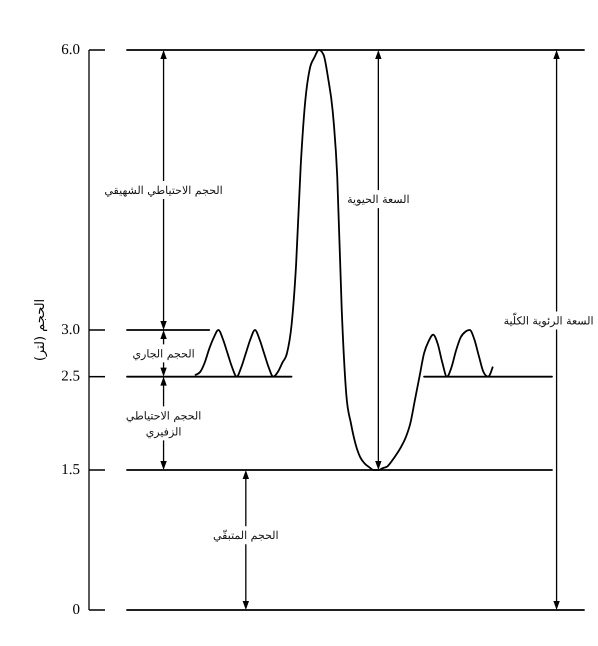 The image size is (598, 646). What do you see at coordinates (40, 330) in the screenshot?
I see `y-axis-title: الحجم (لتر)` at bounding box center [40, 330].